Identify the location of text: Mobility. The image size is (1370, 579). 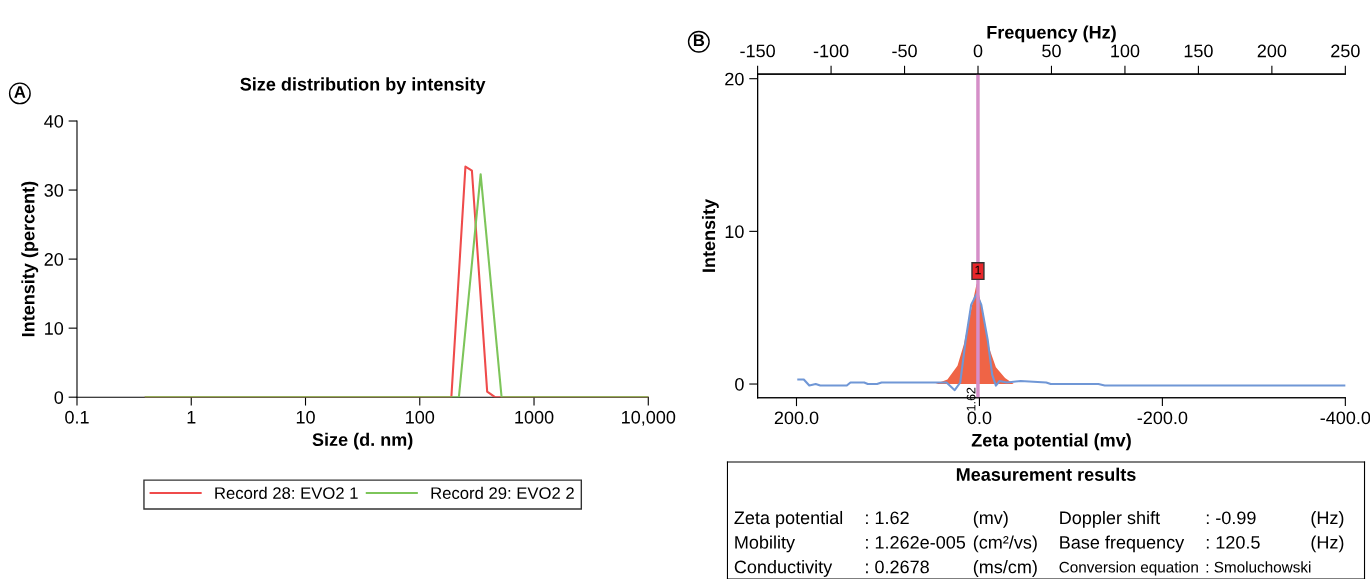
(765, 544).